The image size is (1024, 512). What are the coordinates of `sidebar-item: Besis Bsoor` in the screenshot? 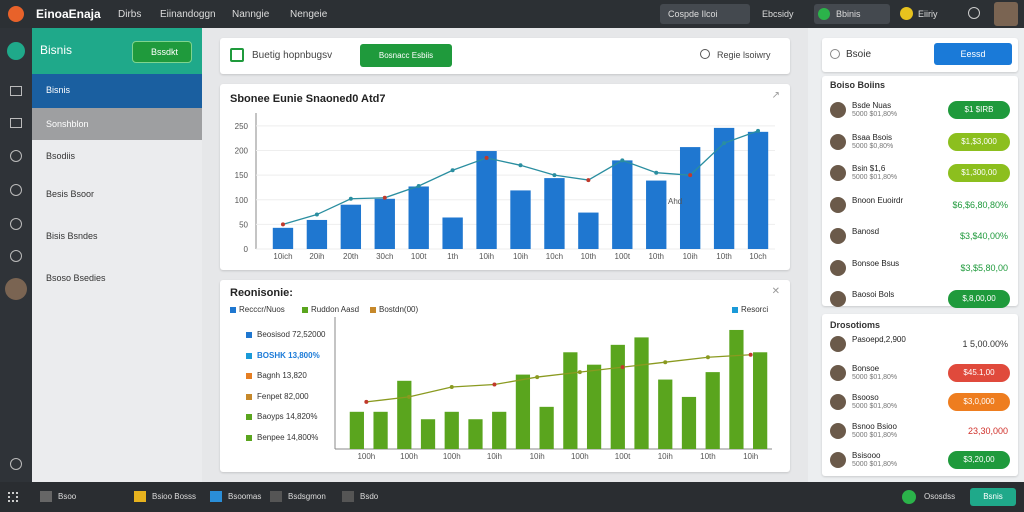 It's located at (117, 194).